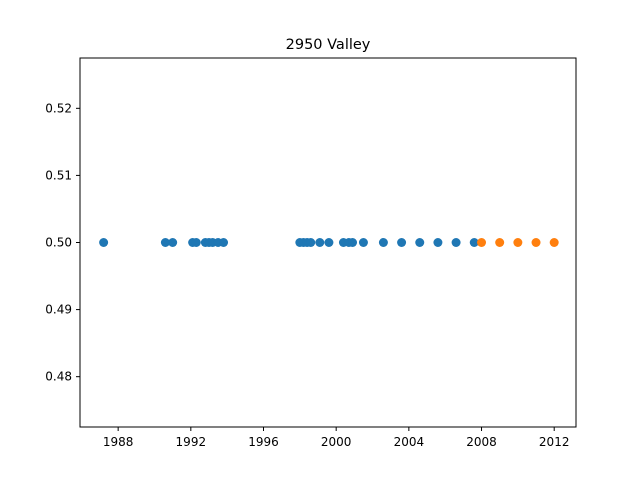 This screenshot has height=480, width=640. I want to click on y-axis: 0.48 0.49 0.50 0.51 0.52, so click(62, 242).